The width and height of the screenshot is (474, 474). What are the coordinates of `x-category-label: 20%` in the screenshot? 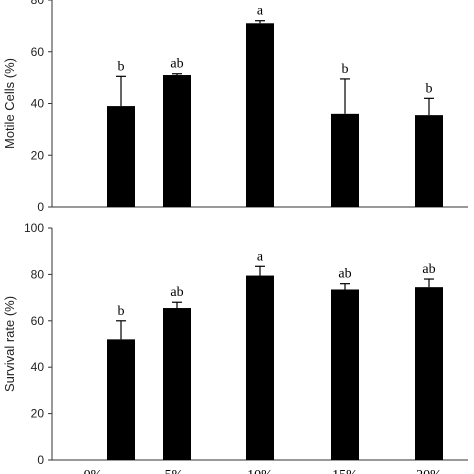 It's located at (429, 471).